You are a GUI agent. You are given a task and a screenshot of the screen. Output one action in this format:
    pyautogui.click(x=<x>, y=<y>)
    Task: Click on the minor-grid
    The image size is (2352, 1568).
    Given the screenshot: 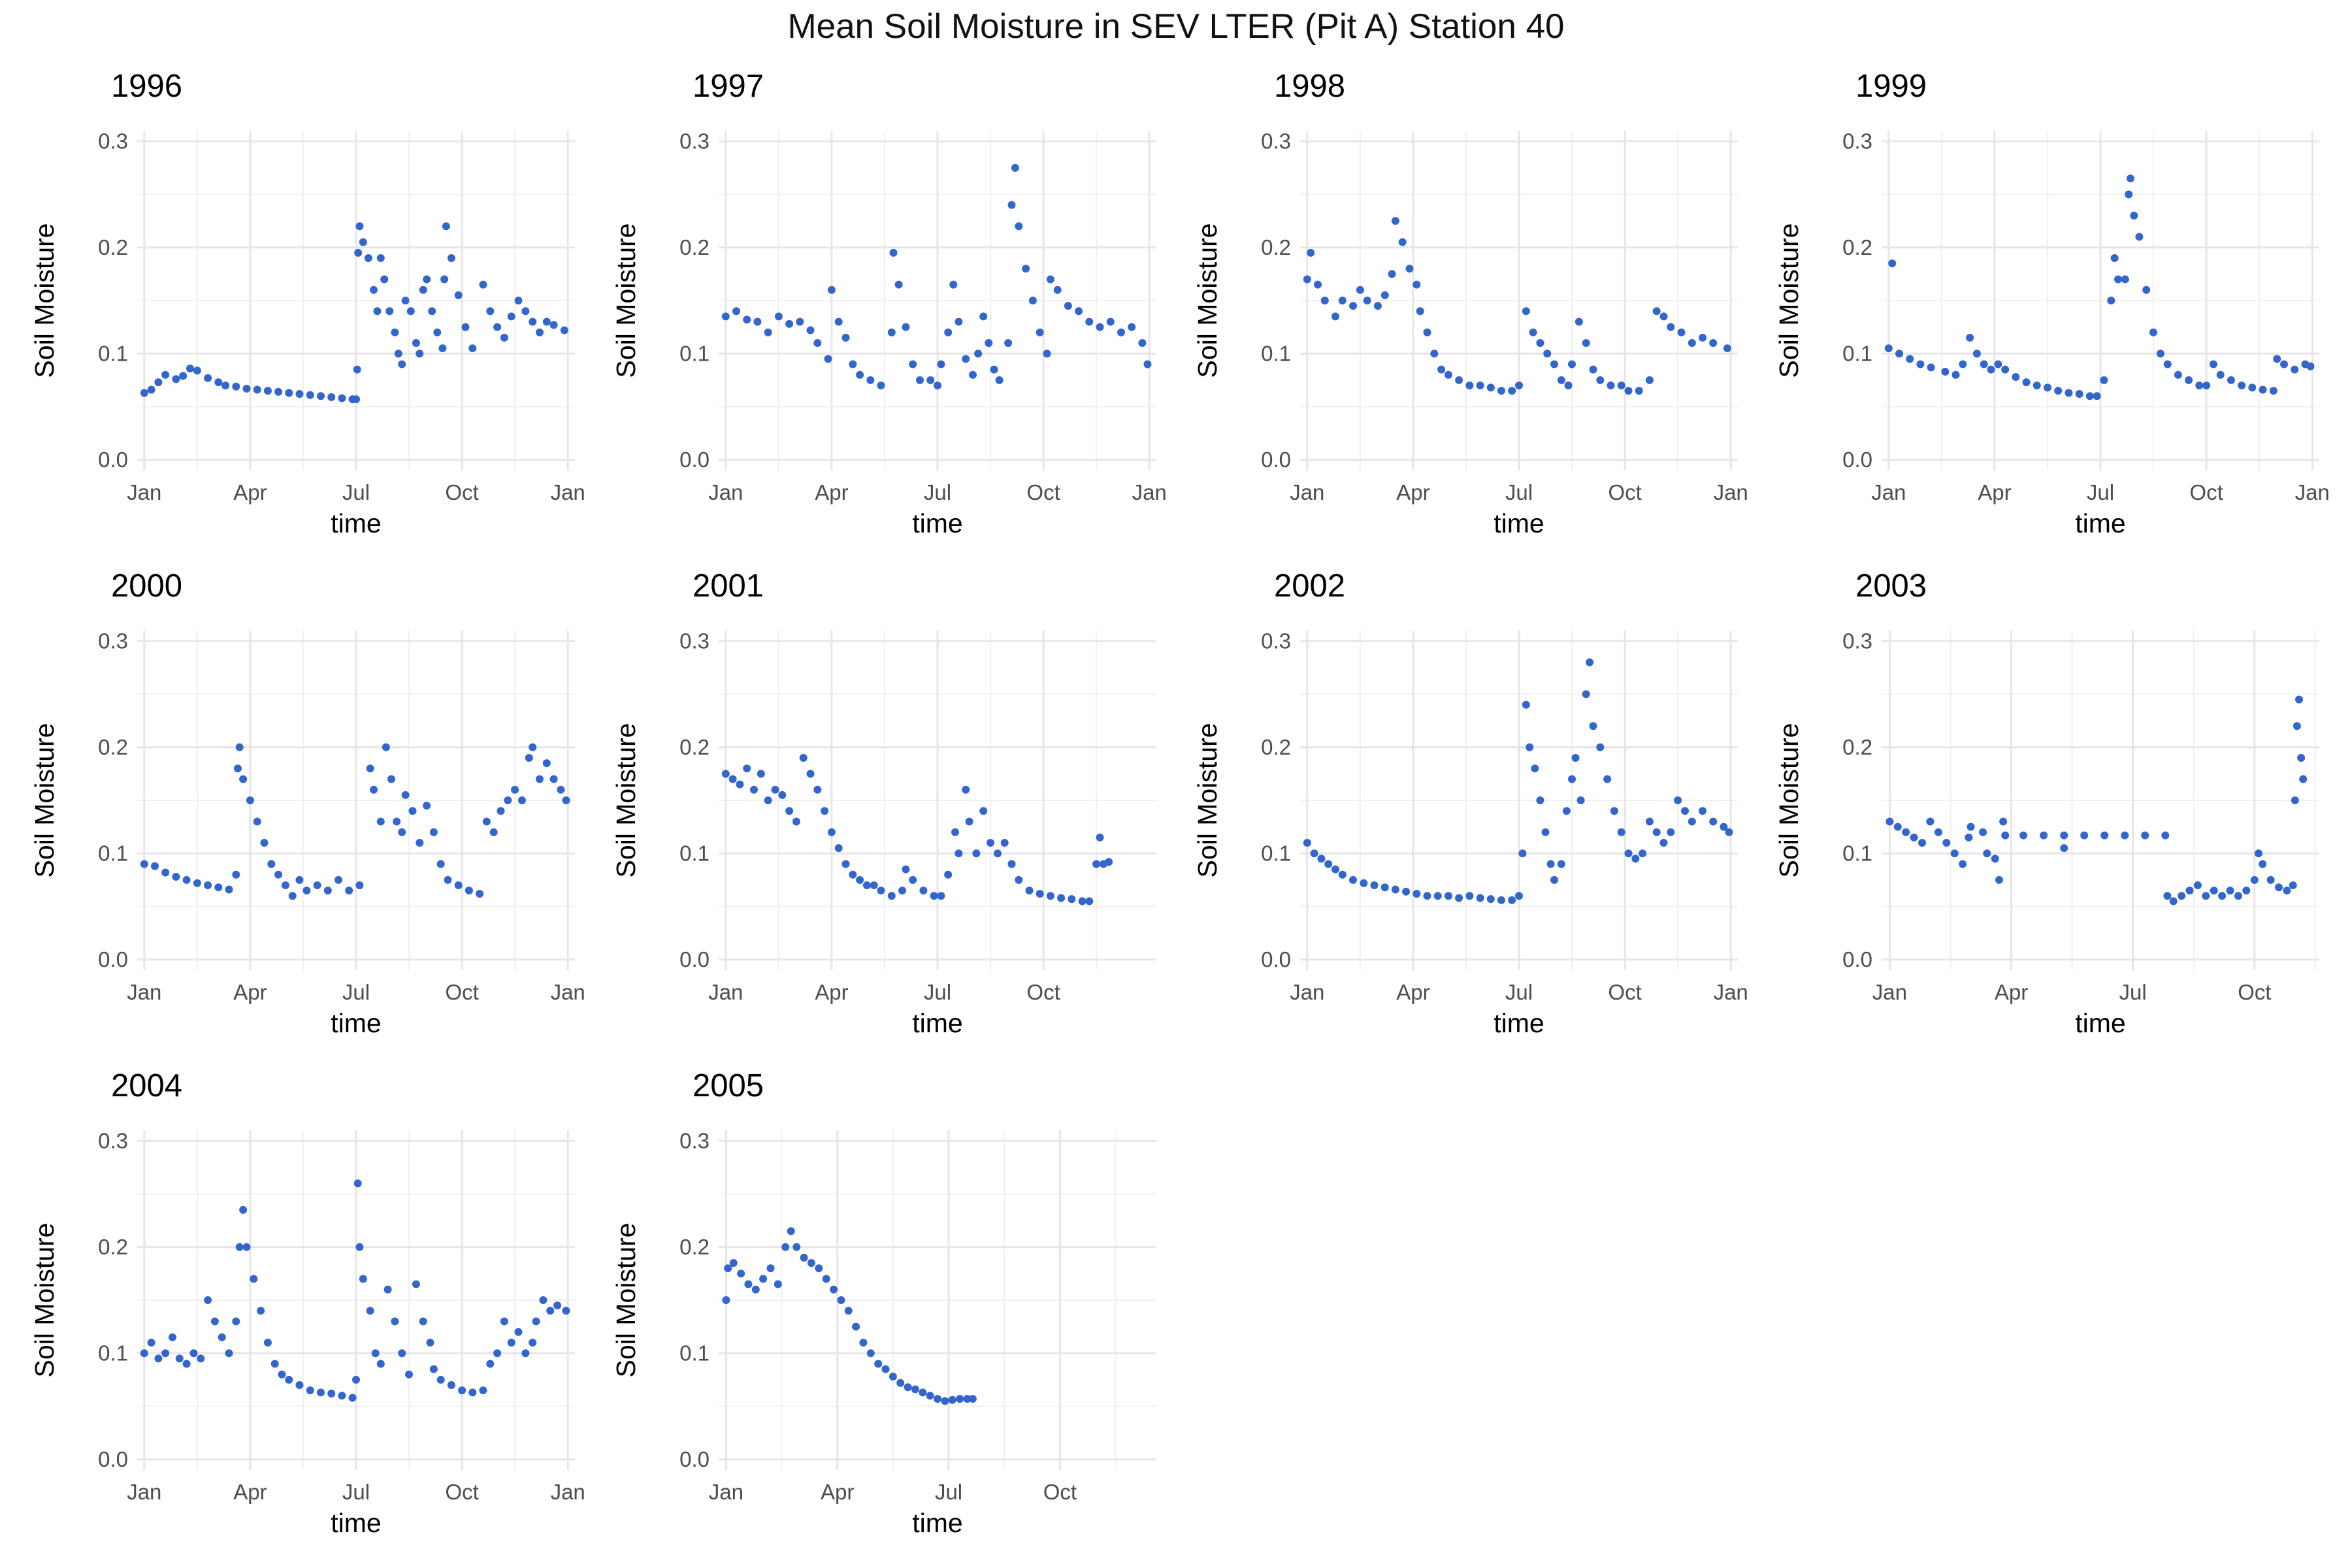 What is the action you would take?
    pyautogui.click(x=937, y=1300)
    